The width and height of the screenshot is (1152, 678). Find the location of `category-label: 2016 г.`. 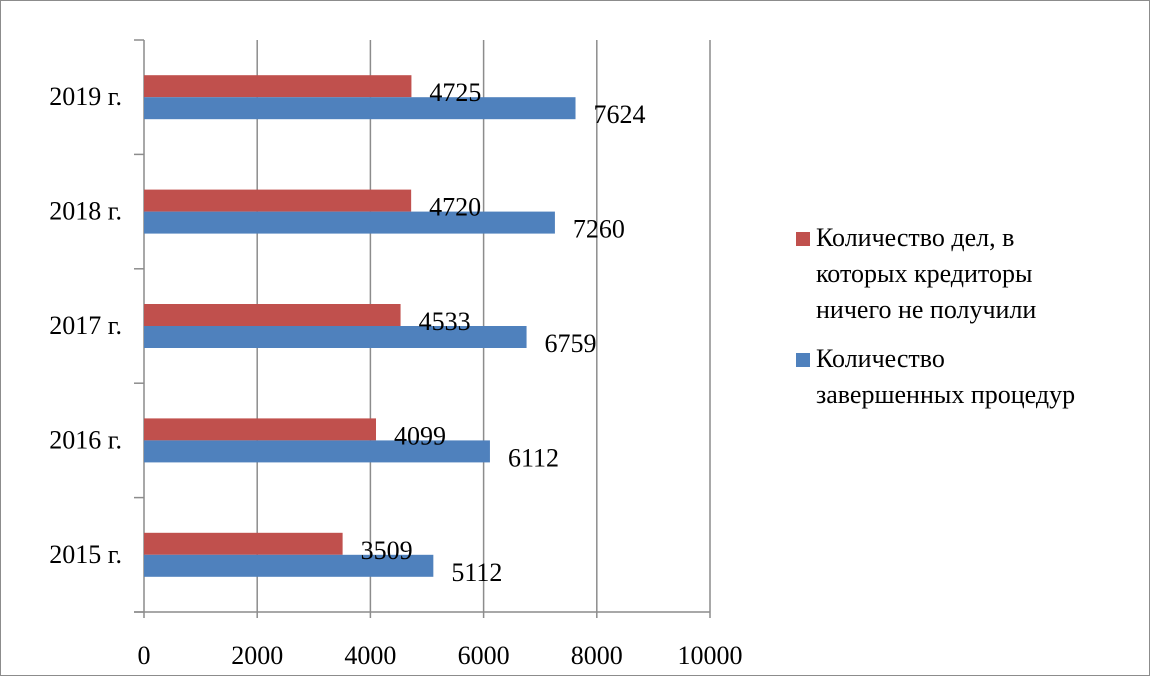

category-label: 2016 г. is located at coordinates (85, 439).